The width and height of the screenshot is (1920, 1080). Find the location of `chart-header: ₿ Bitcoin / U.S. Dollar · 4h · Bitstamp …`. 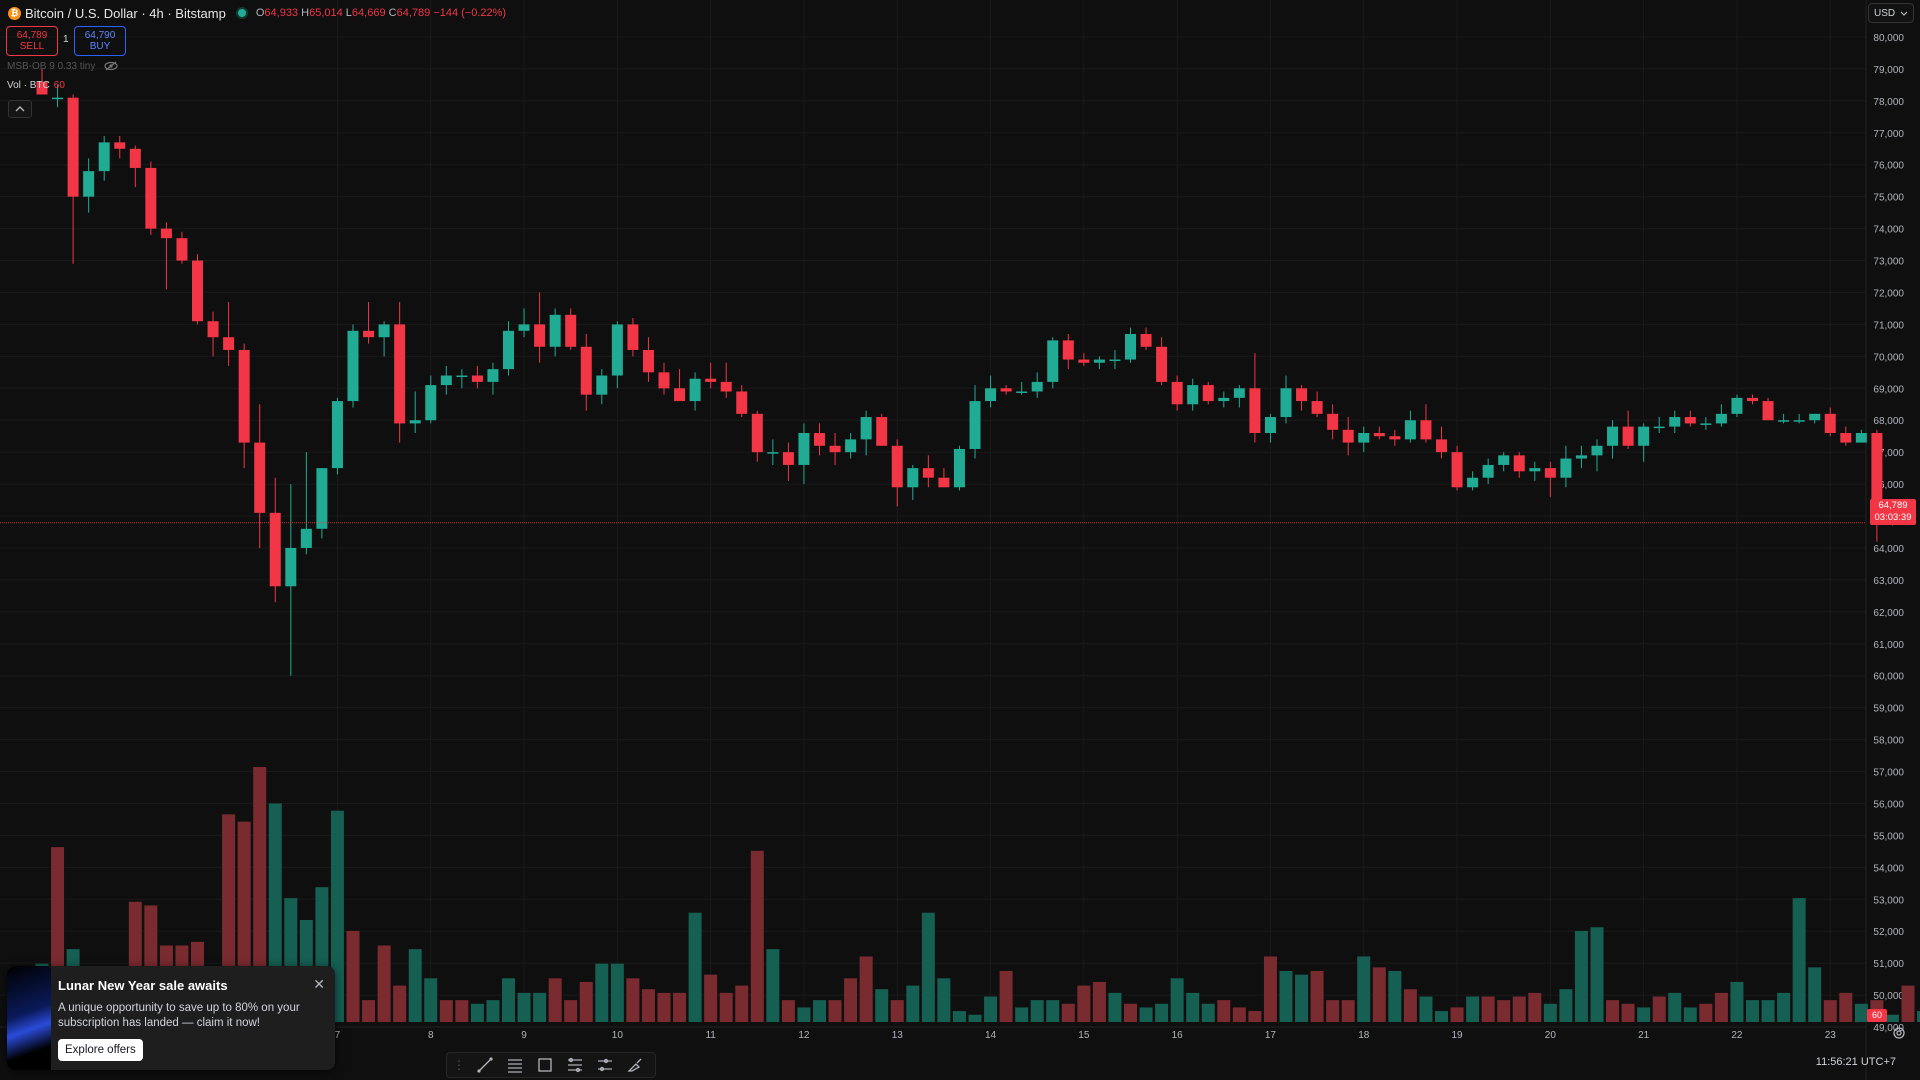

chart-header: ₿ Bitcoin / U.S. Dollar · 4h · Bitstamp … is located at coordinates (253, 13).